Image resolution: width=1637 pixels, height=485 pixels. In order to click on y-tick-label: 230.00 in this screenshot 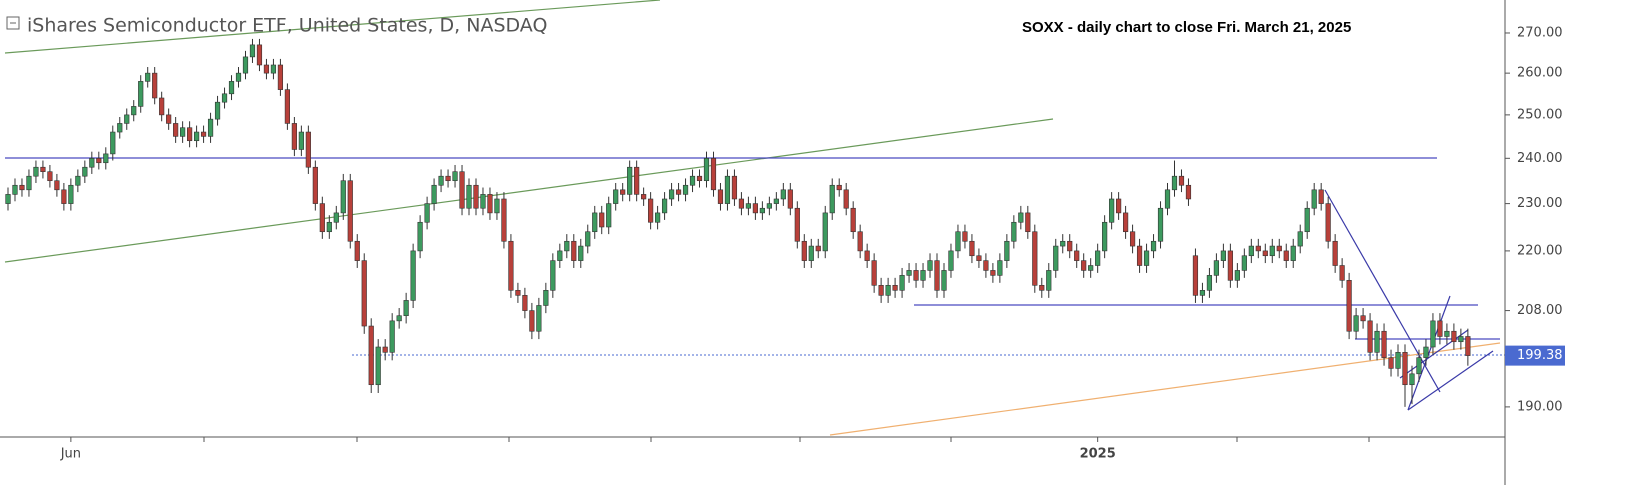, I will do `click(1540, 203)`.